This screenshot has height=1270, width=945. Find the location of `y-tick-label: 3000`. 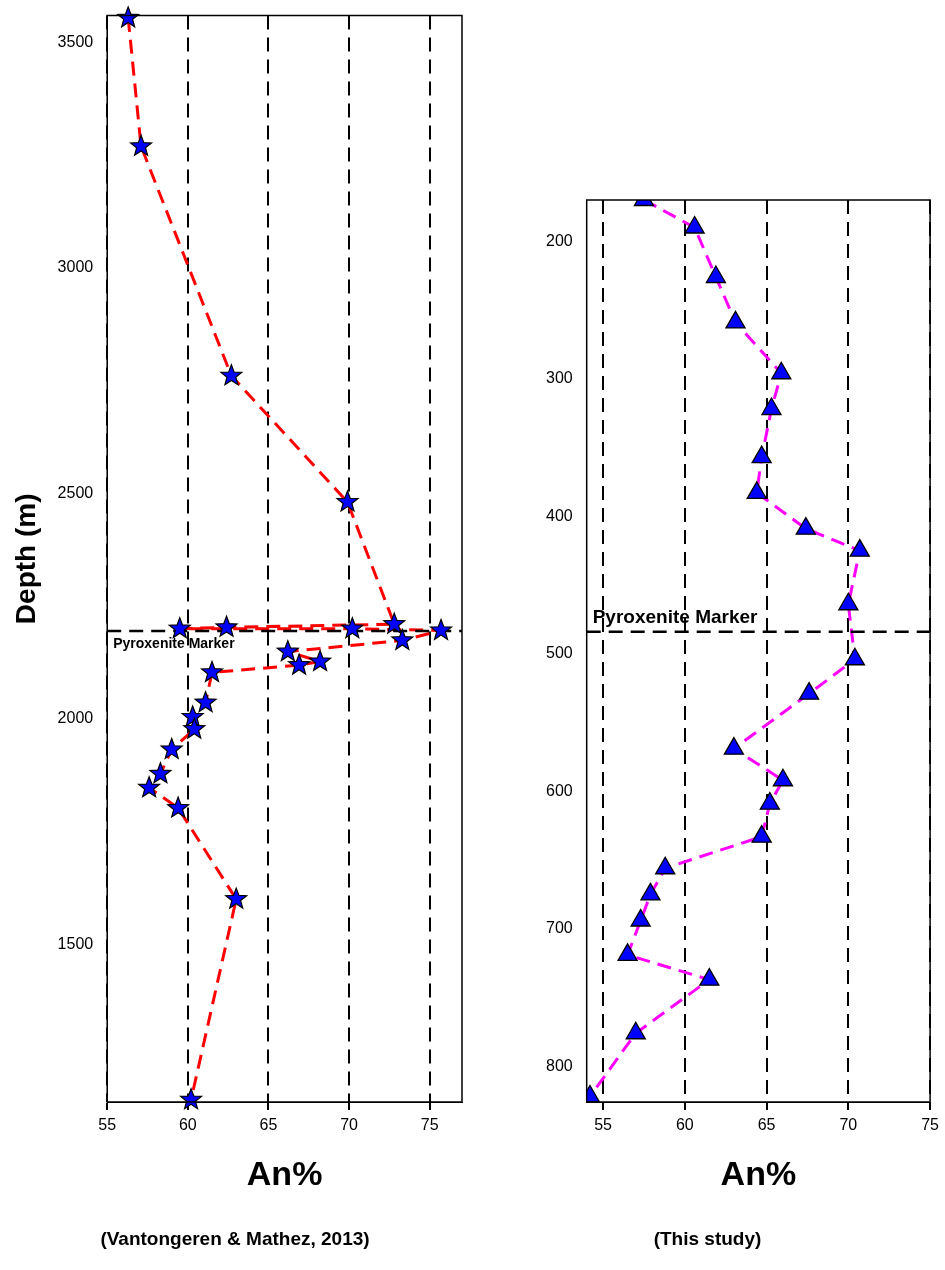

y-tick-label: 3000 is located at coordinates (75, 267).